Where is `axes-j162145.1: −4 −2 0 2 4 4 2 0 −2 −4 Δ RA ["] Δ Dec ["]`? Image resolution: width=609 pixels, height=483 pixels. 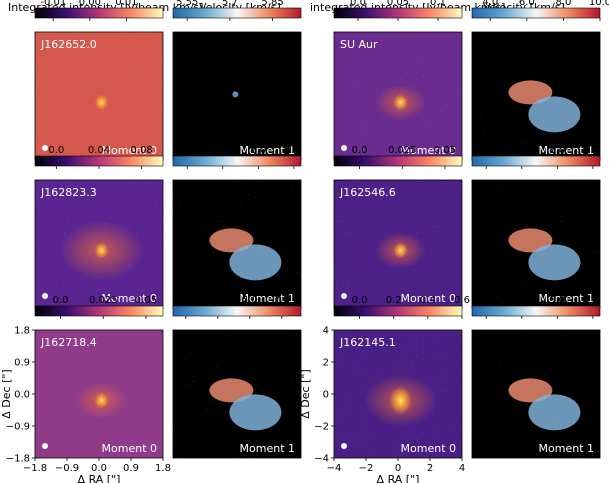
axes-j162145.1: −4 −2 0 2 4 4 2 0 −2 −4 Δ RA ["] Δ Dec ["] is located at coordinates (382, 404).